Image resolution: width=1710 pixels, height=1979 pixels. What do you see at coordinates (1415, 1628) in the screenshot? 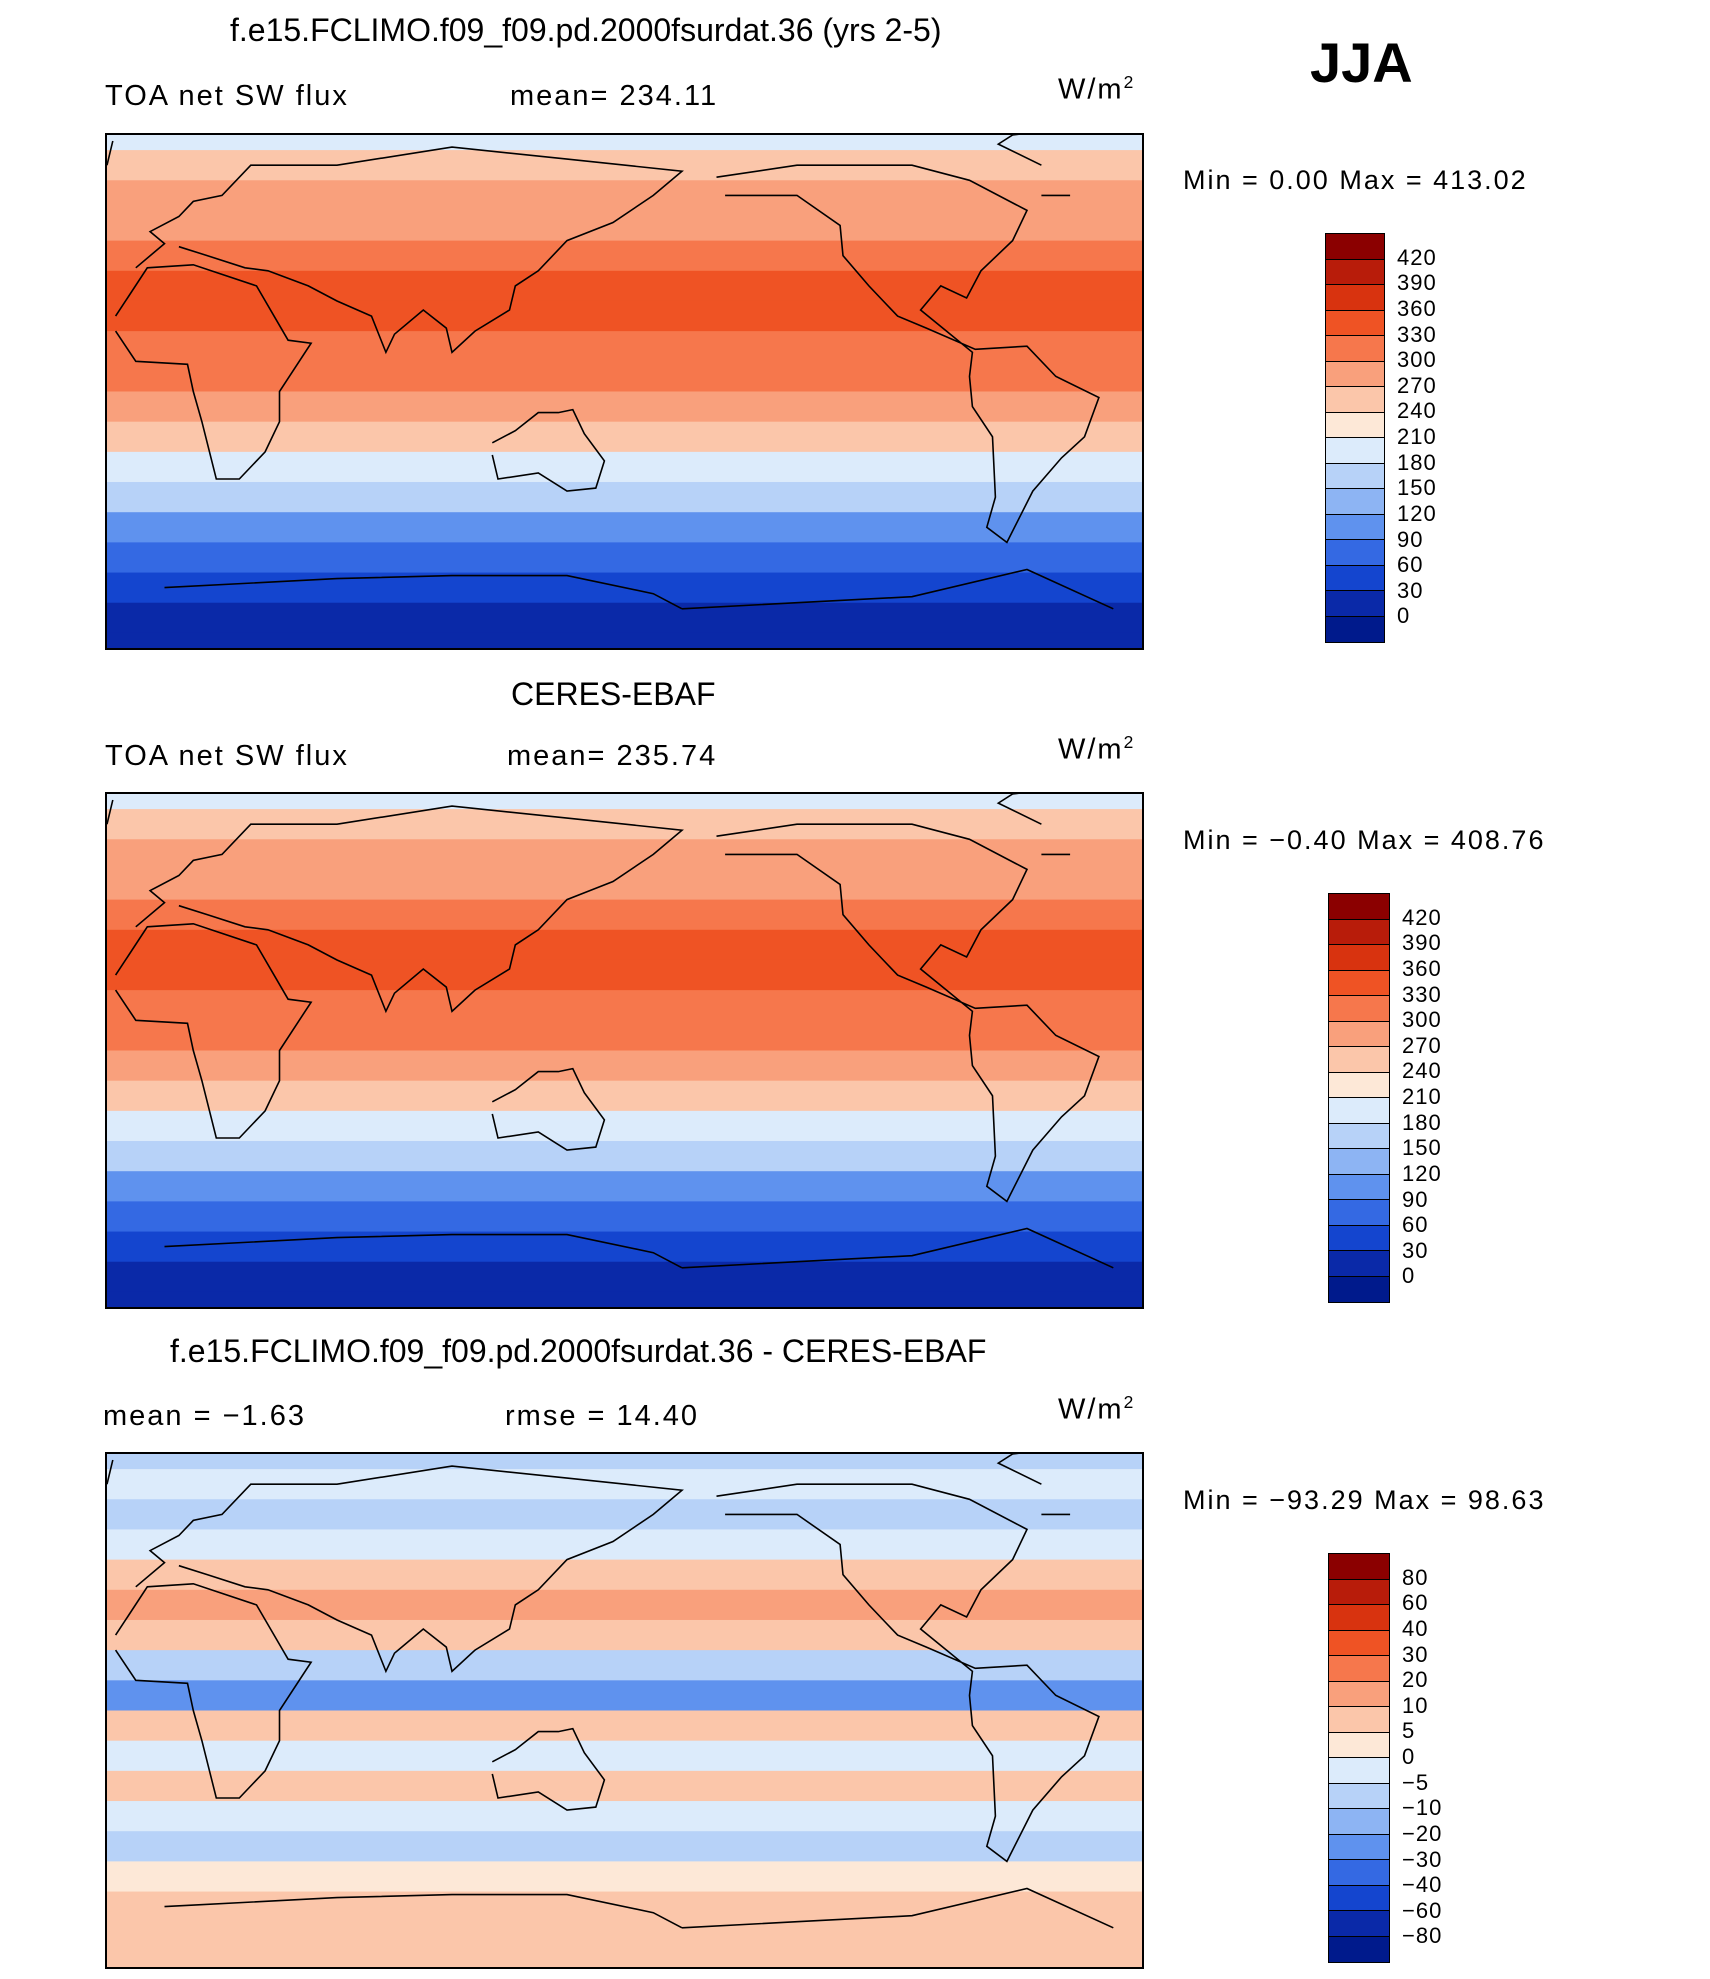
I see `colorbar-tick-label: 40` at bounding box center [1415, 1628].